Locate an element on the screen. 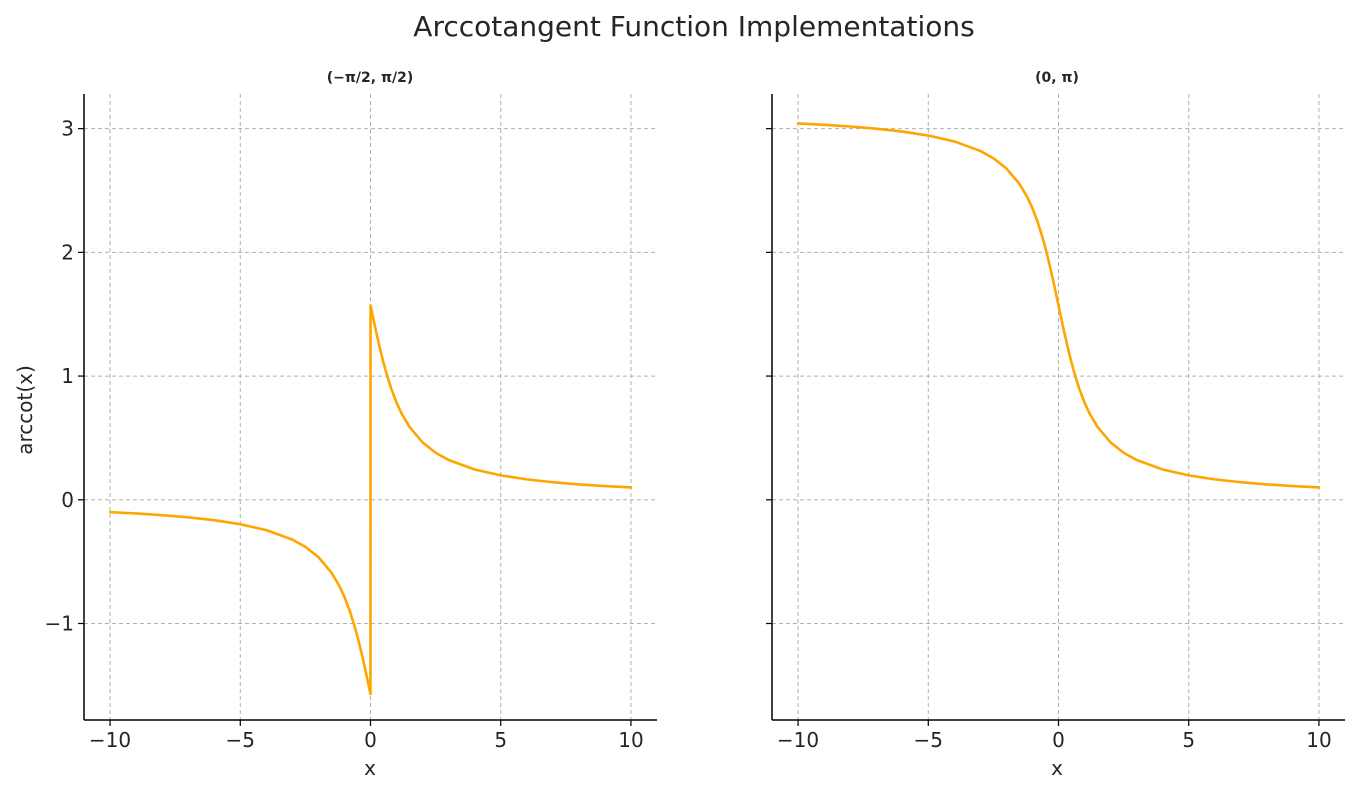 The width and height of the screenshot is (1358, 793). figure-title: Arccotangent Function Implementations is located at coordinates (693, 26).